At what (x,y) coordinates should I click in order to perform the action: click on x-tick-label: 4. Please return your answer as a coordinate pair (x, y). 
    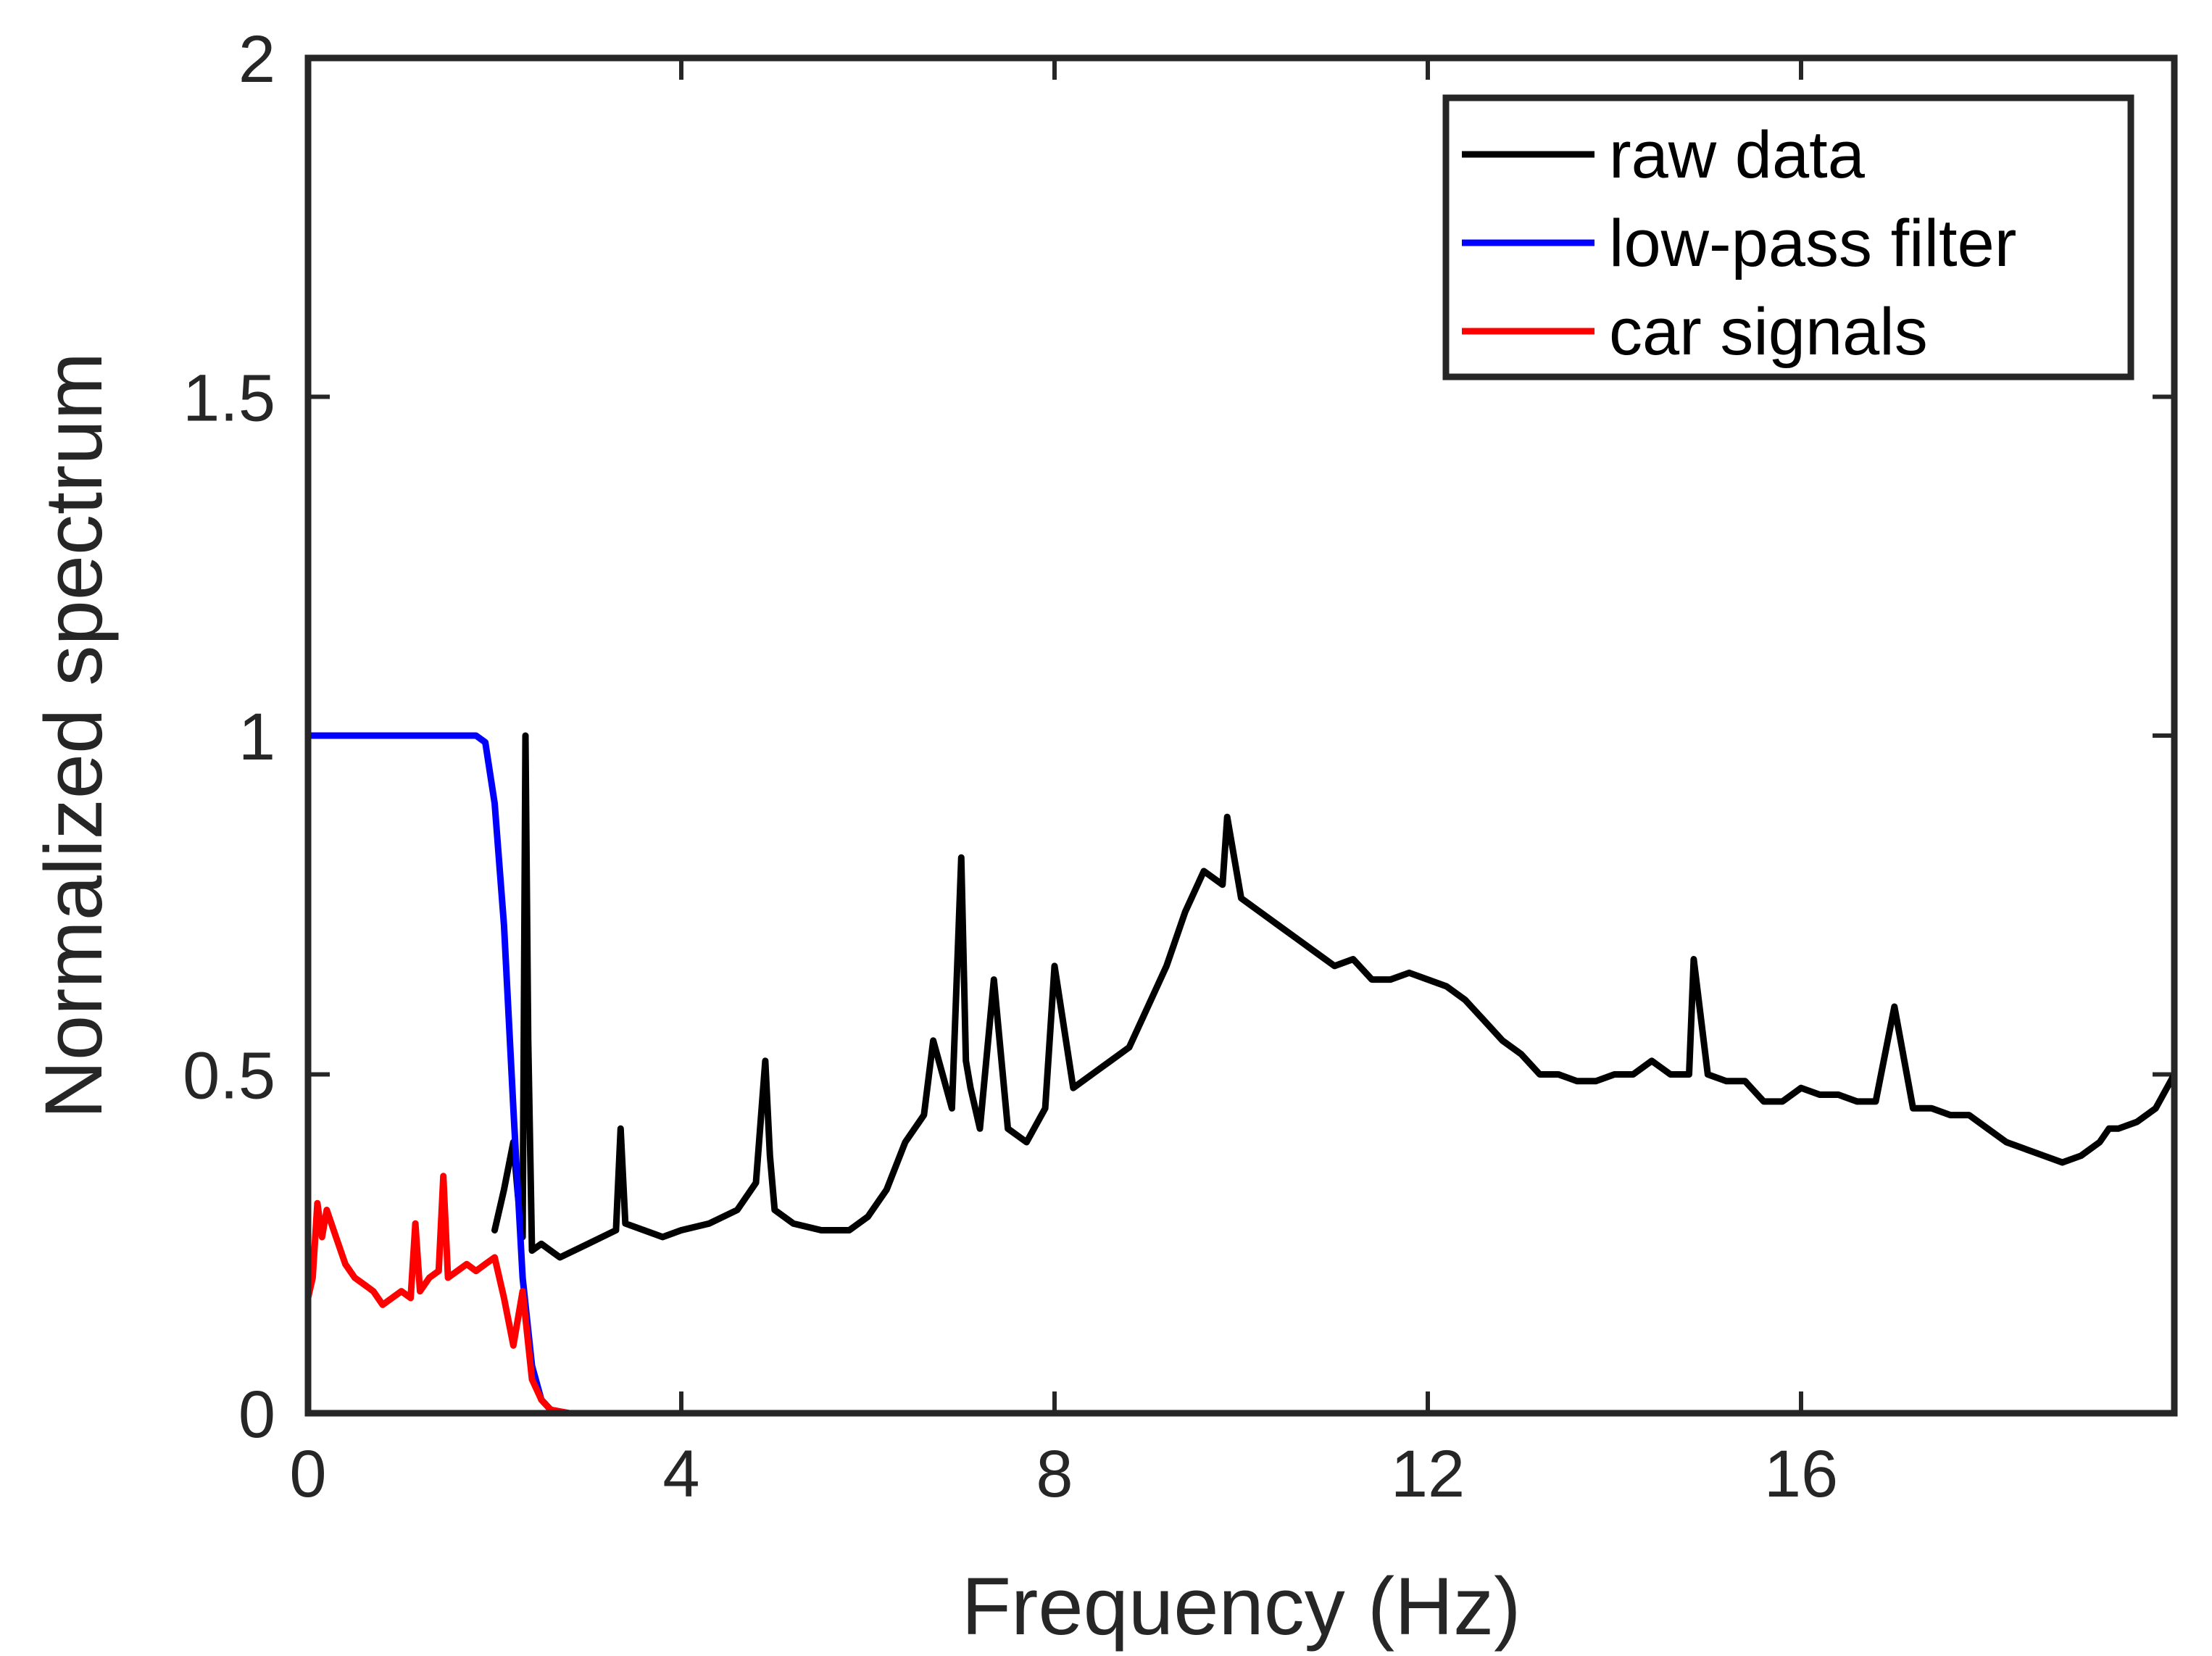
    Looking at the image, I should click on (680, 1474).